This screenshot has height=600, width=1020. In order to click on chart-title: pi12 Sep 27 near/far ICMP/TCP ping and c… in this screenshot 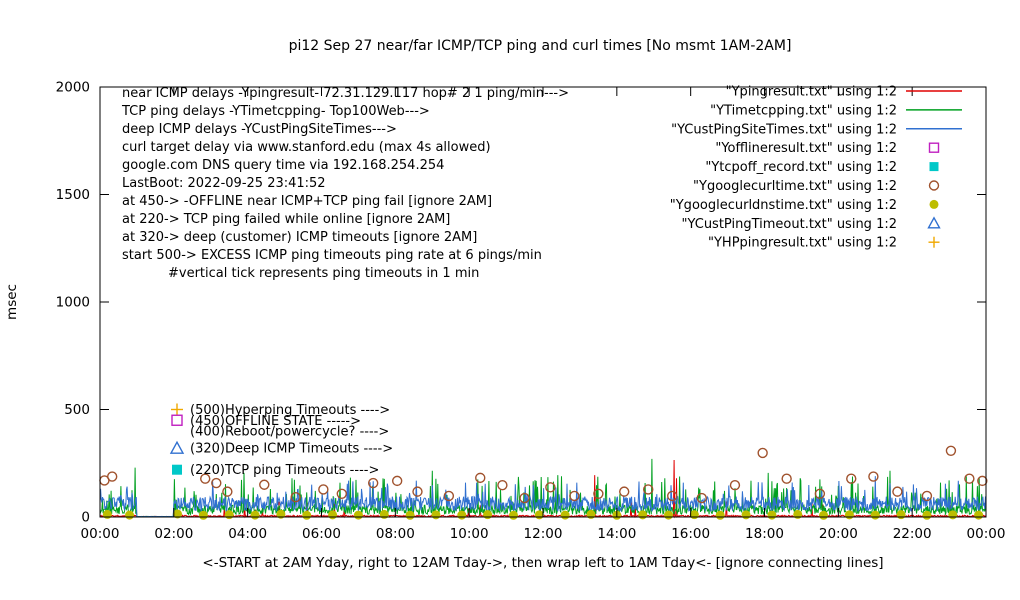, I will do `click(540, 46)`.